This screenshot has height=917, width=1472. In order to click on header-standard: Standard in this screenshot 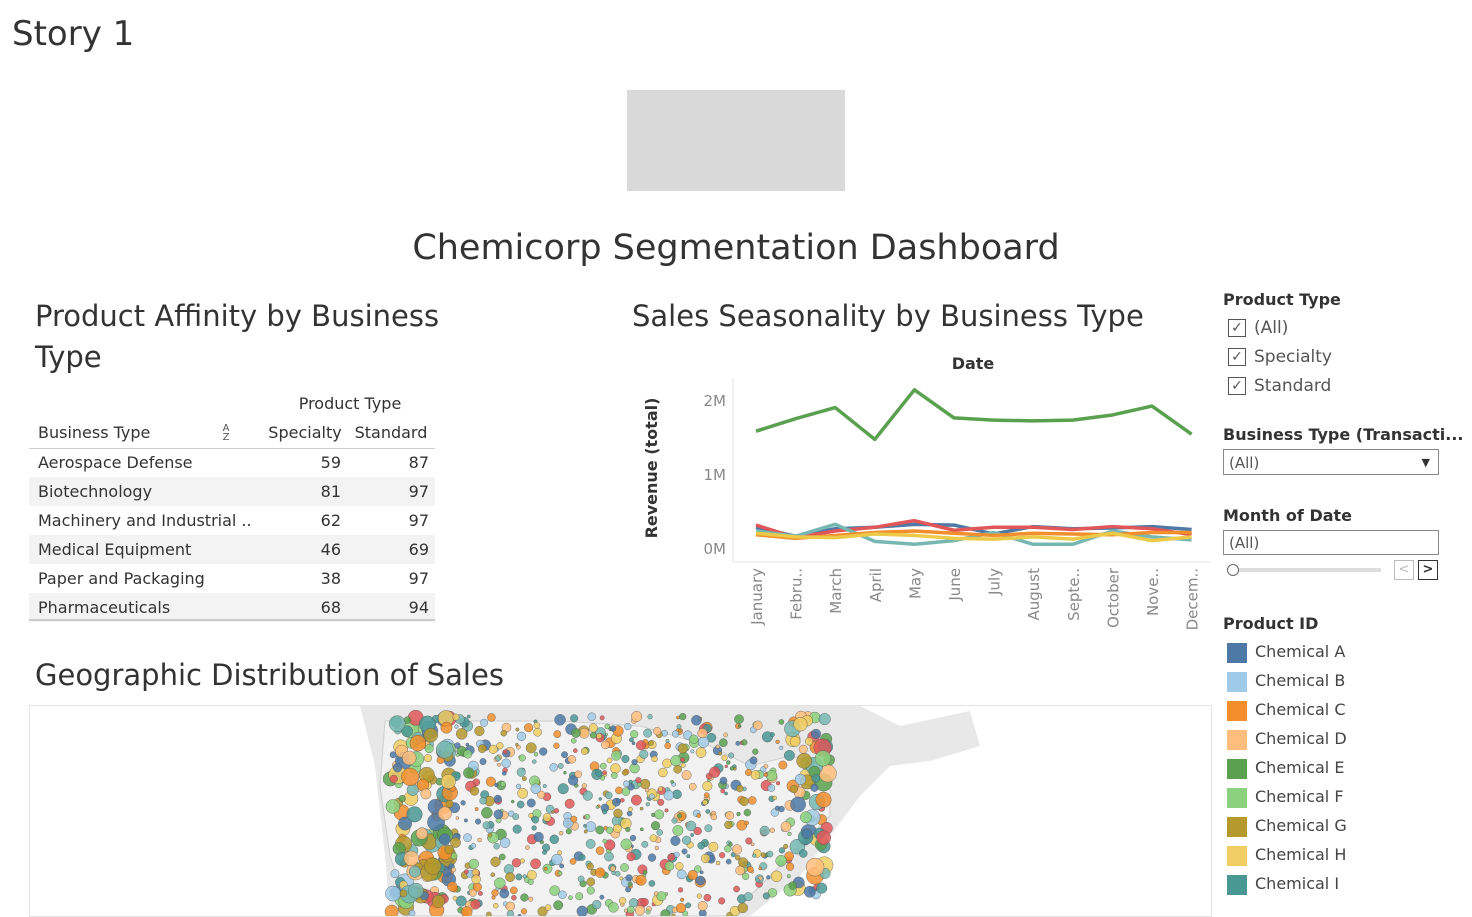, I will do `click(391, 432)`.